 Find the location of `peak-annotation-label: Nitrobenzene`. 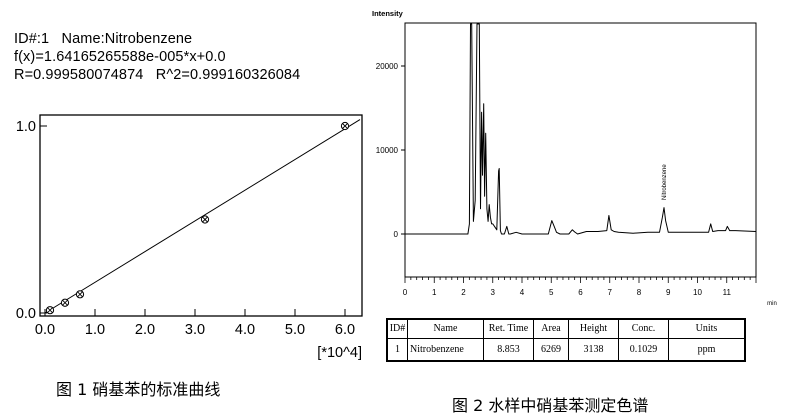

peak-annotation-label: Nitrobenzene is located at coordinates (665, 182).